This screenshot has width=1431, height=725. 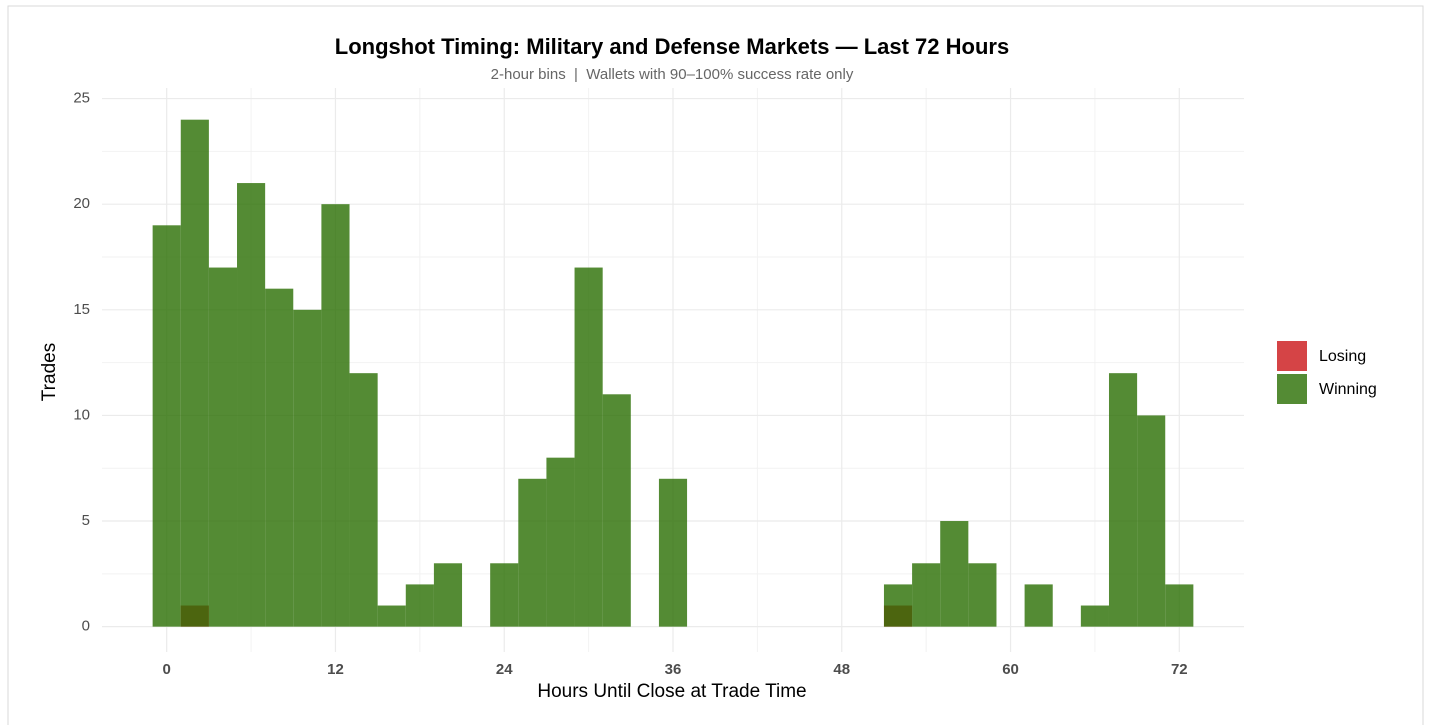 What do you see at coordinates (335, 669) in the screenshot?
I see `x-tick-label: 12` at bounding box center [335, 669].